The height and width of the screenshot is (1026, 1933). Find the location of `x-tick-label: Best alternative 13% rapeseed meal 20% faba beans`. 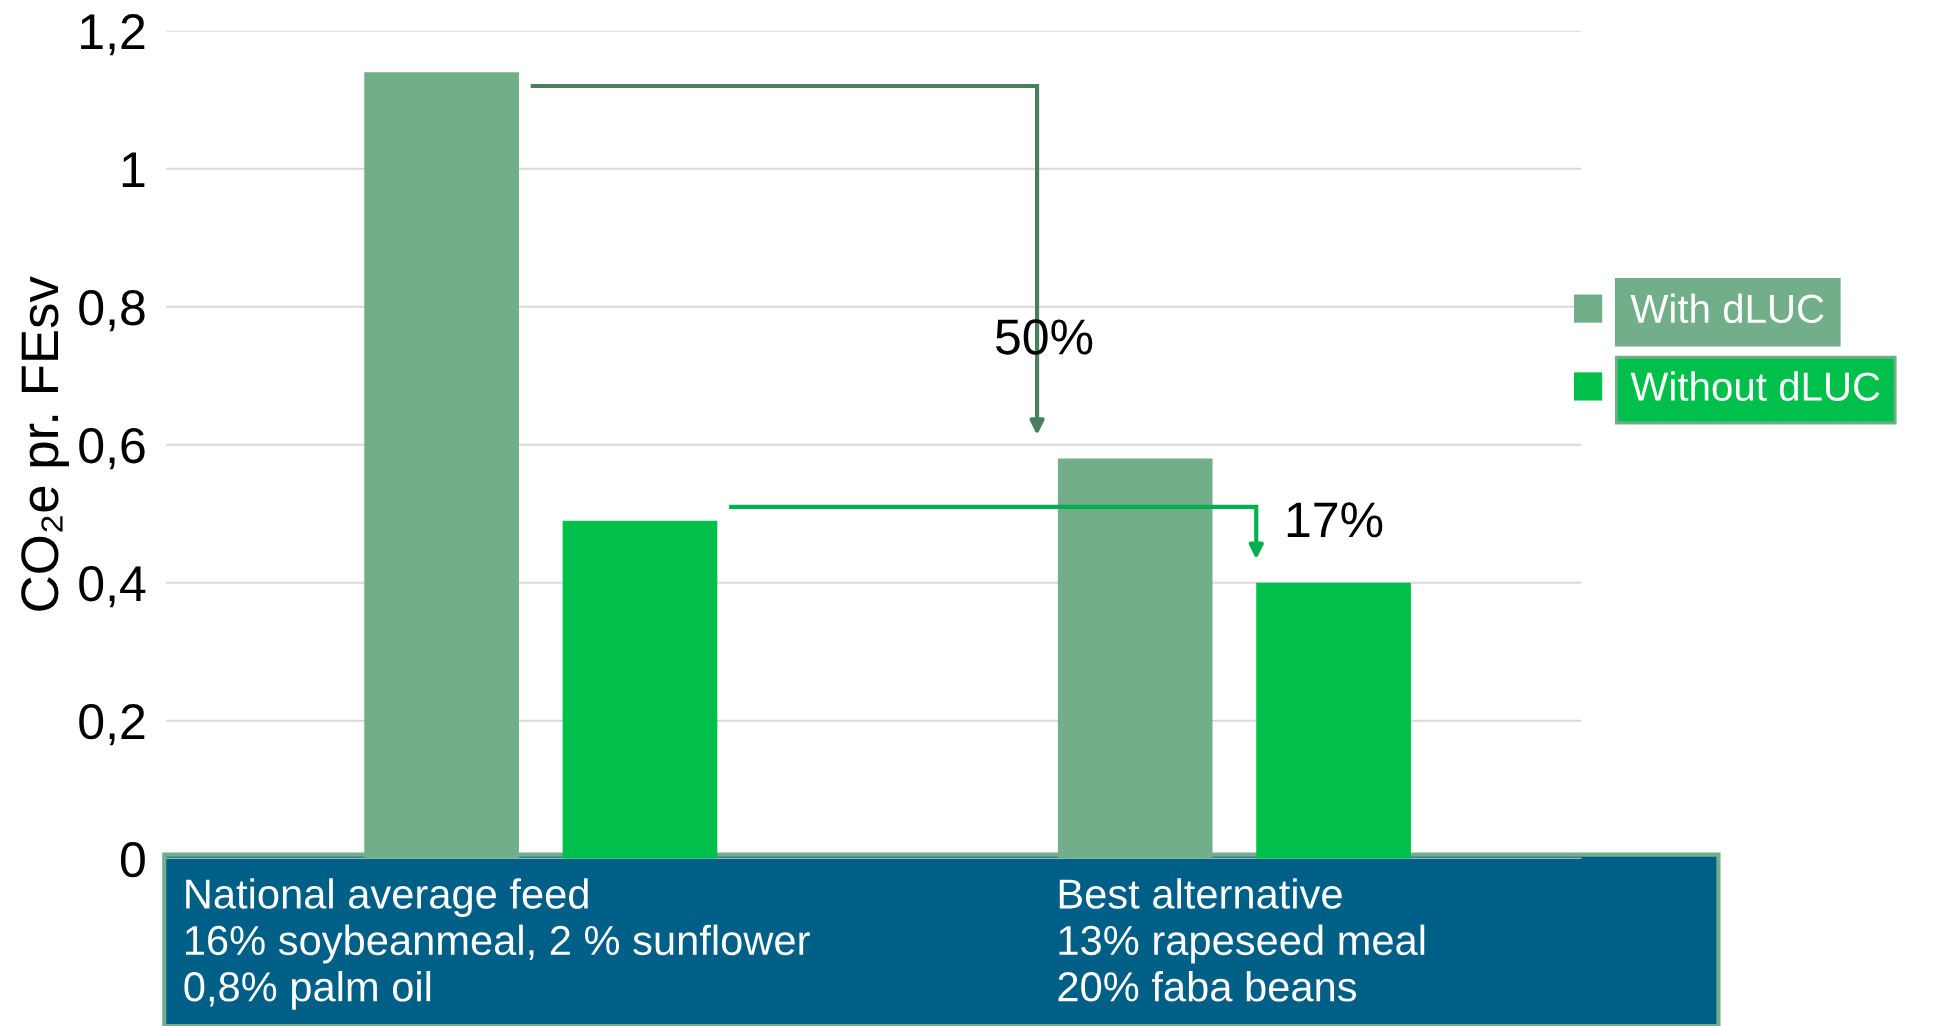

x-tick-label: Best alternative 13% rapeseed meal 20% faba beans is located at coordinates (1241, 940).